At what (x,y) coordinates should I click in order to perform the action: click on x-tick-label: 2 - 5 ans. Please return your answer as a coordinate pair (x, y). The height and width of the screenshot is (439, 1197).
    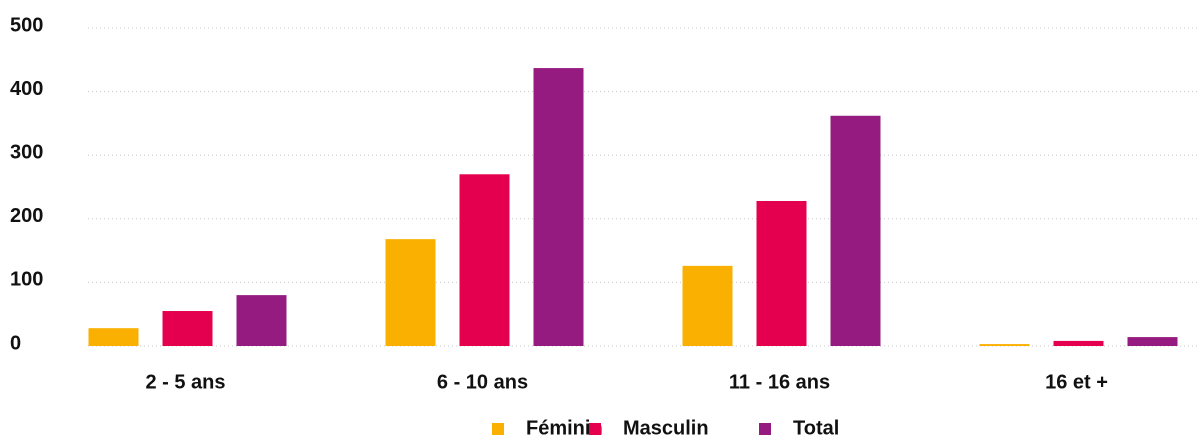
    Looking at the image, I should click on (185, 382).